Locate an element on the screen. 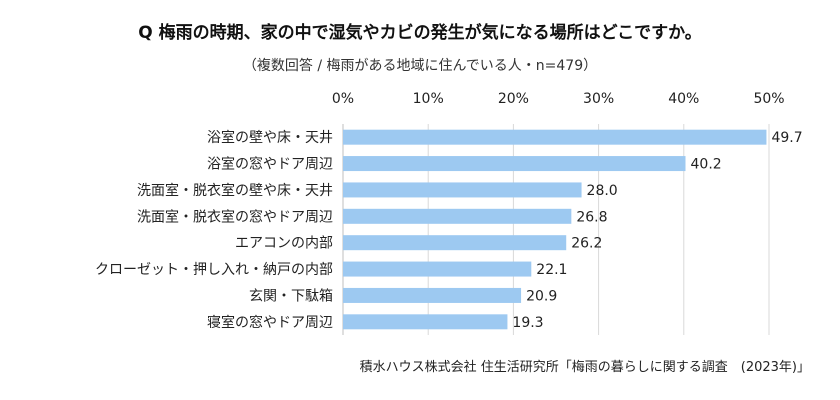 The width and height of the screenshot is (840, 400). category-label: 寝室の窓やドア周辺 is located at coordinates (270, 322).